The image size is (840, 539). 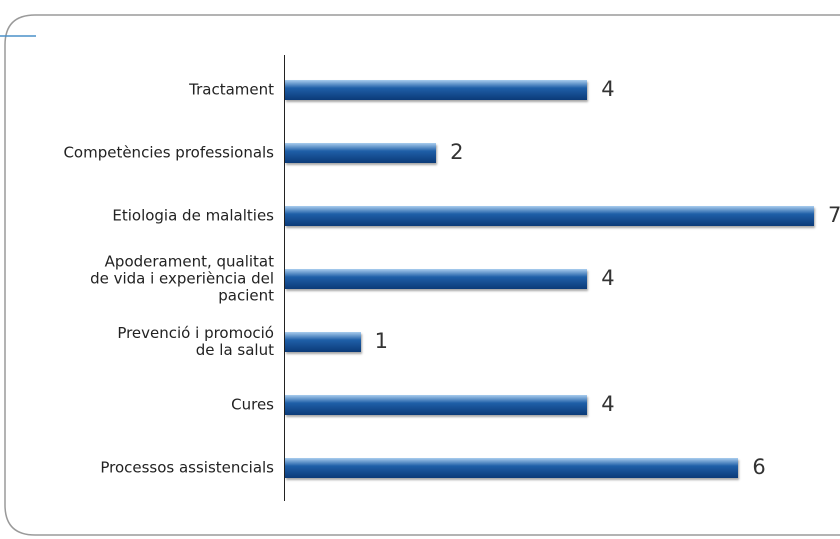 What do you see at coordinates (284, 278) in the screenshot?
I see `axis-line` at bounding box center [284, 278].